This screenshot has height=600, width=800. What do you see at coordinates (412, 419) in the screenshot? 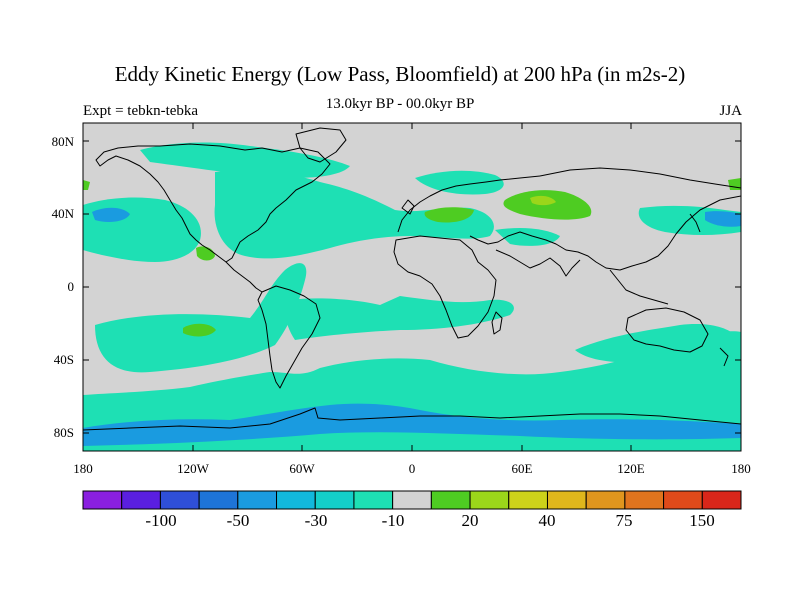
I see `coast-antarctica` at bounding box center [412, 419].